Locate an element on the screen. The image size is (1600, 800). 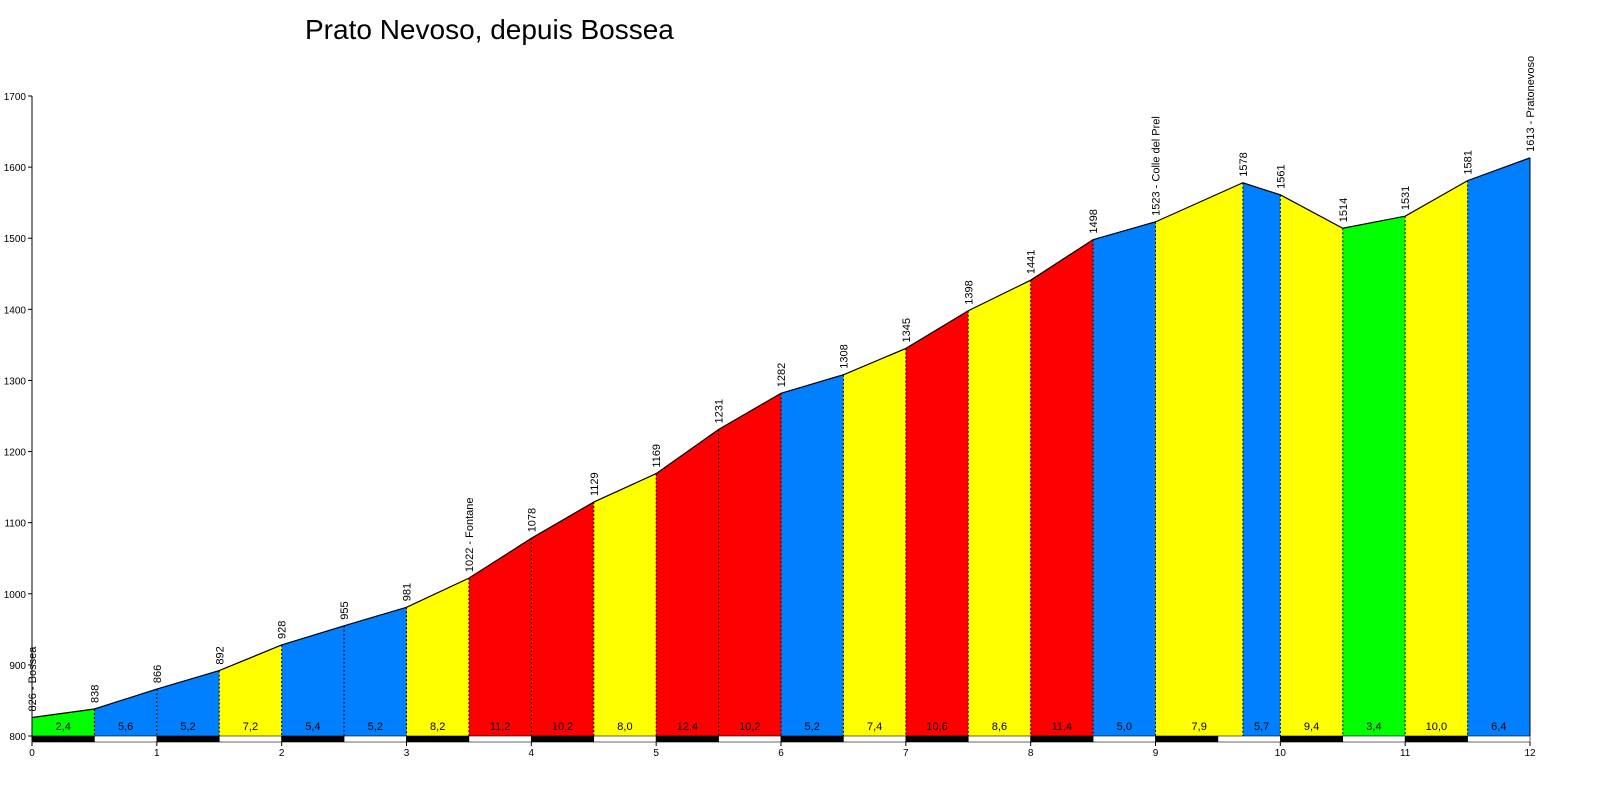
altitude-label: 1531 is located at coordinates (1406, 198).